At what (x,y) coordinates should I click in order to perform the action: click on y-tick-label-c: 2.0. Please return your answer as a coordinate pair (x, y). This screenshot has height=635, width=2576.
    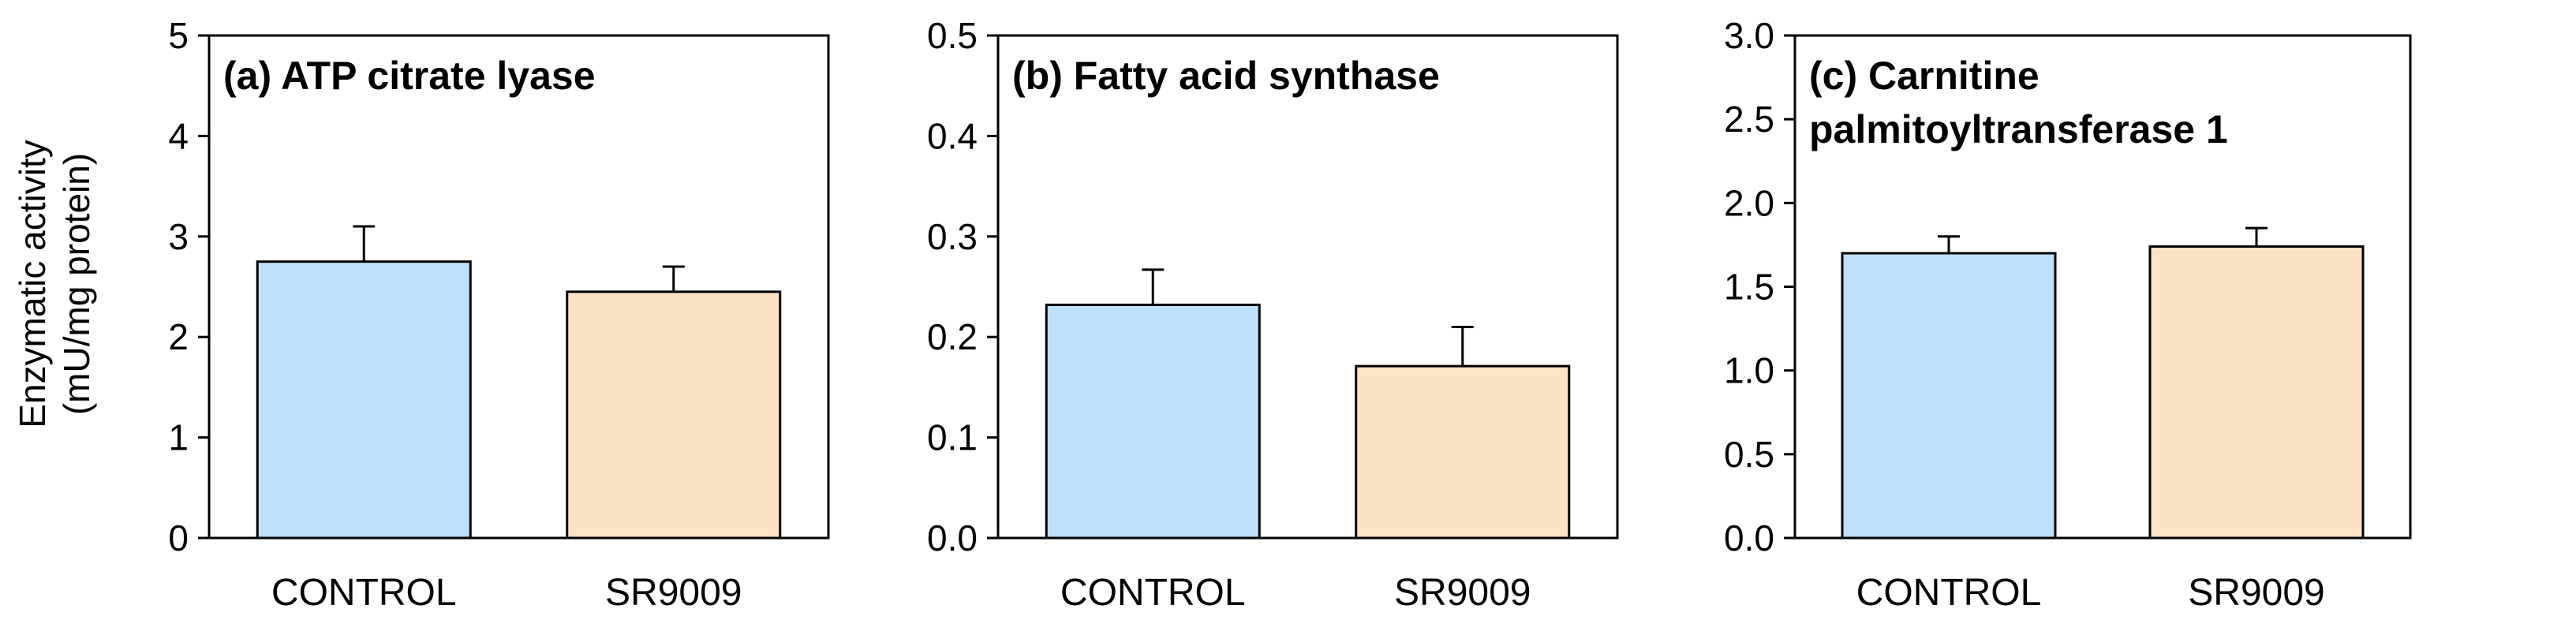
    Looking at the image, I should click on (1749, 203).